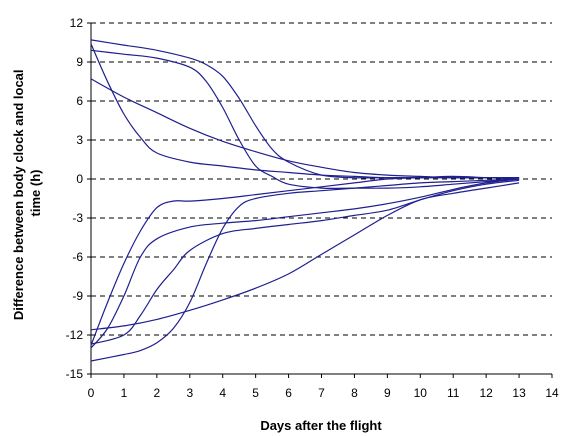  Describe the element at coordinates (79, 62) in the screenshot. I see `y-tick-label: 9` at that location.